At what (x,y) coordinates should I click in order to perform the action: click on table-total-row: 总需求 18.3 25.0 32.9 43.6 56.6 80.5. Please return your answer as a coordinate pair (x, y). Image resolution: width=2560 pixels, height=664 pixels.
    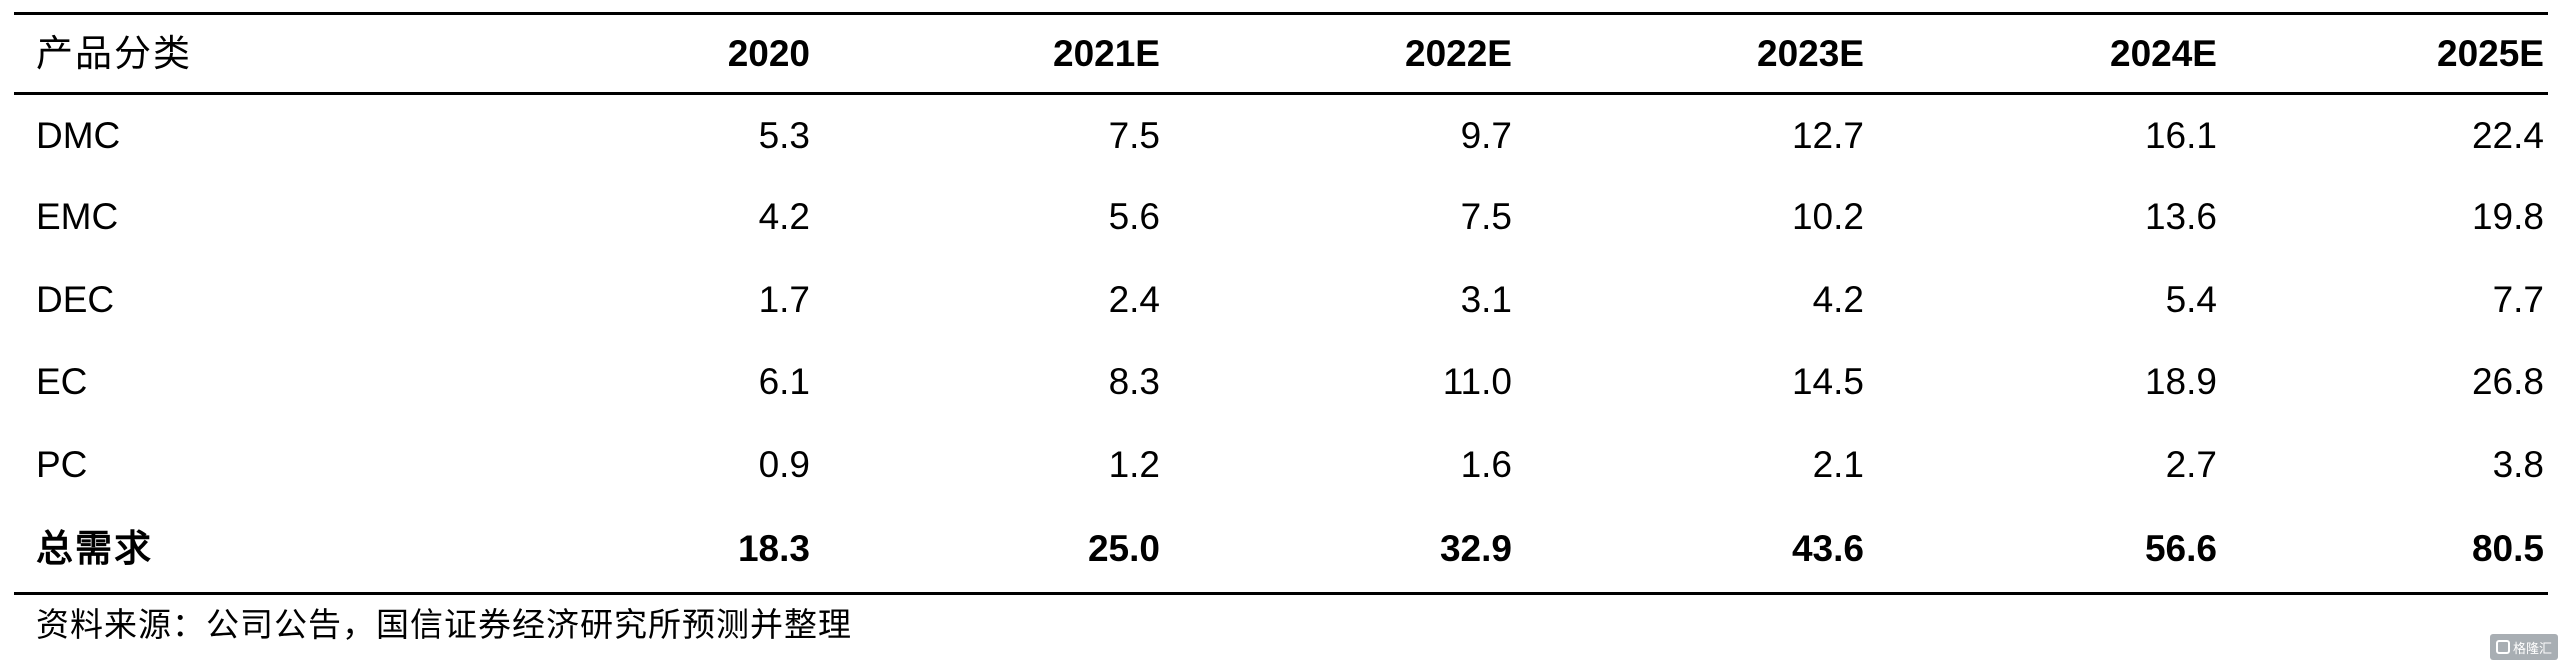
    Looking at the image, I should click on (1281, 550).